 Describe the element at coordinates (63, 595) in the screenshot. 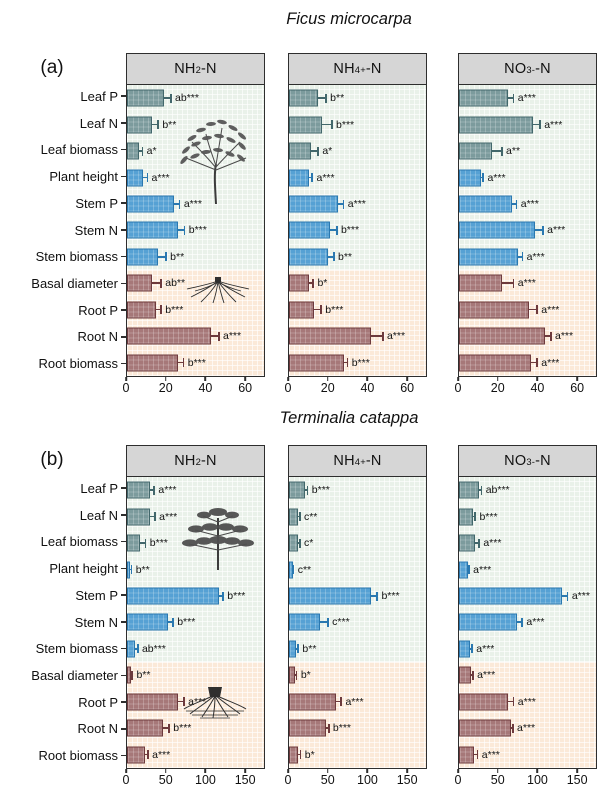

I see `category-label: Stem P` at that location.